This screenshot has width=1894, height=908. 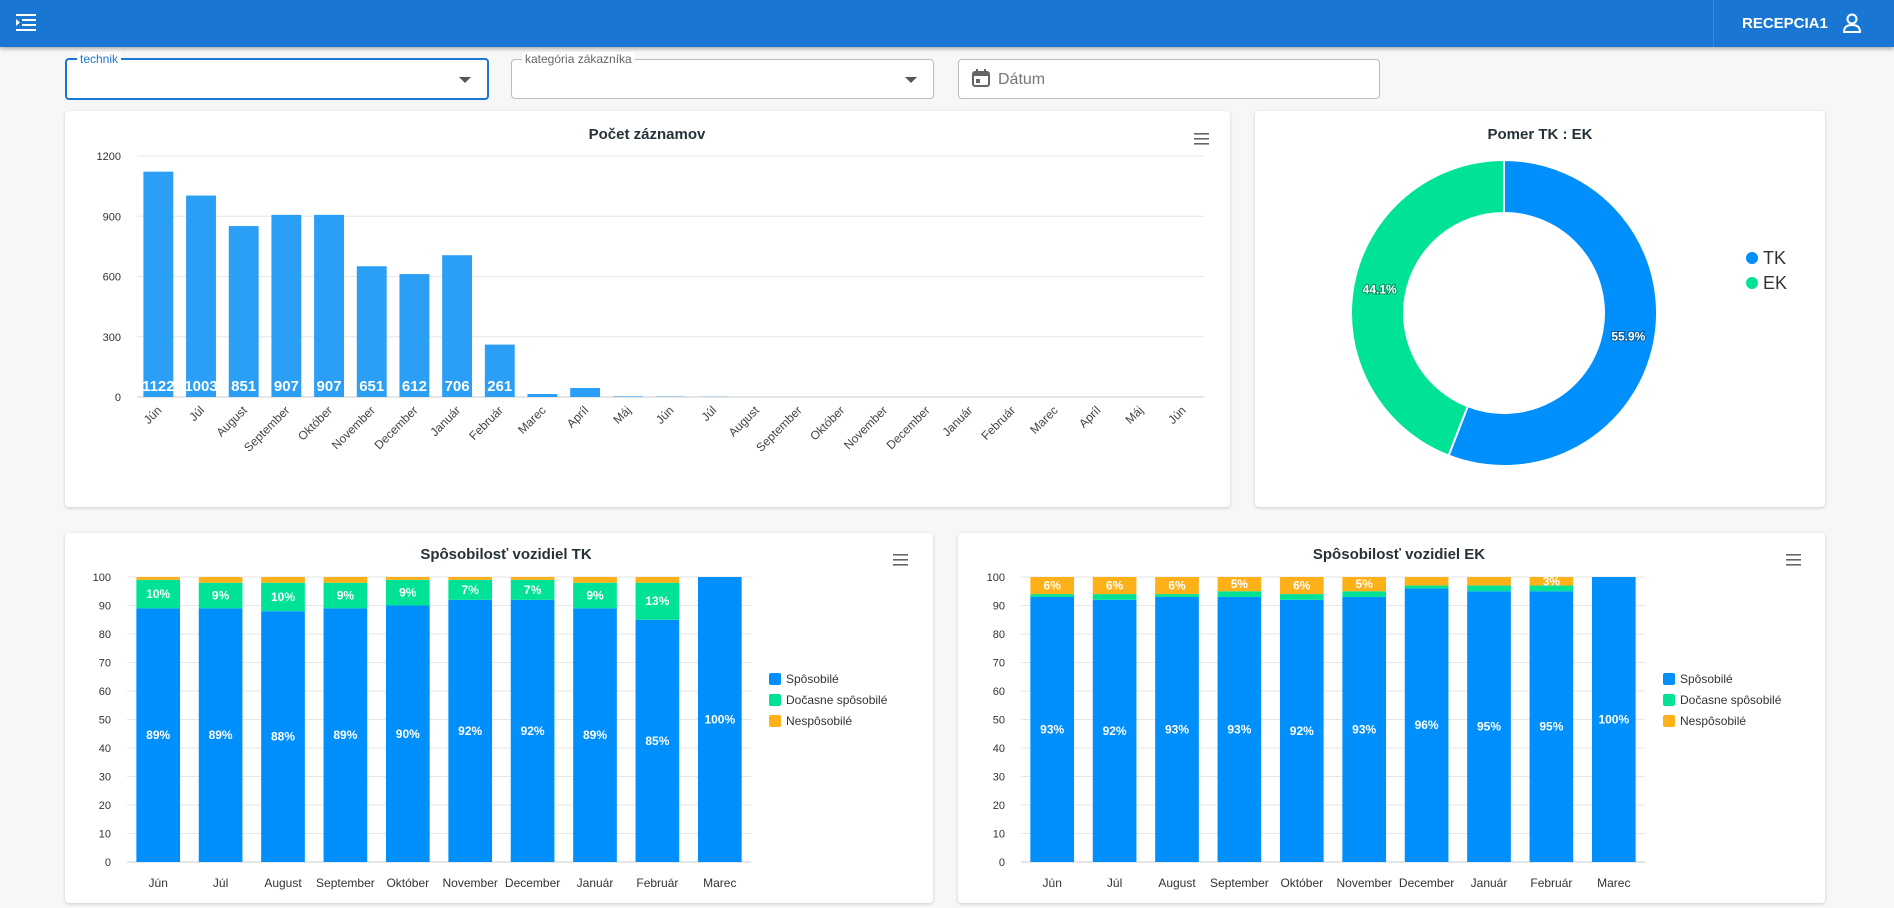 What do you see at coordinates (812, 679) in the screenshot?
I see `legend-label: Spôsobilé` at bounding box center [812, 679].